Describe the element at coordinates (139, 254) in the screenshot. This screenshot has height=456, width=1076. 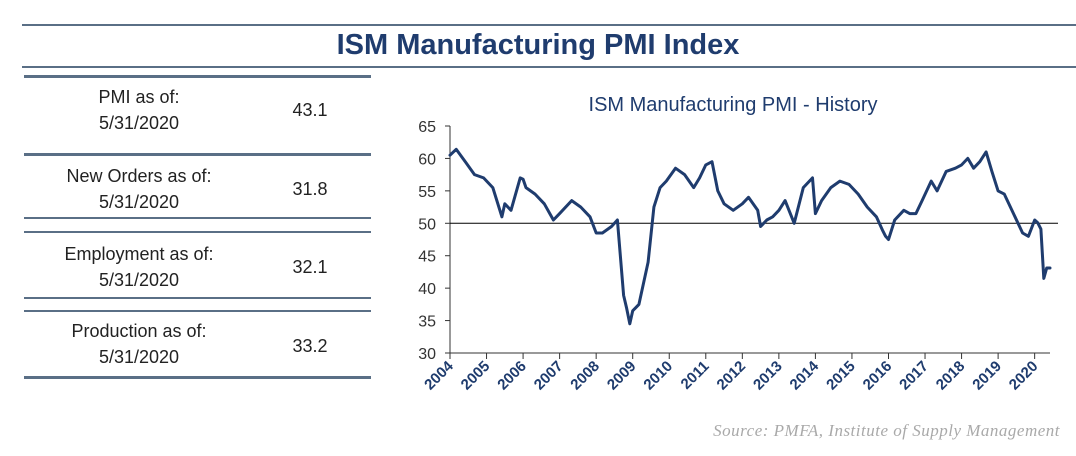
I see `stat-label-line: Employment as of:` at that location.